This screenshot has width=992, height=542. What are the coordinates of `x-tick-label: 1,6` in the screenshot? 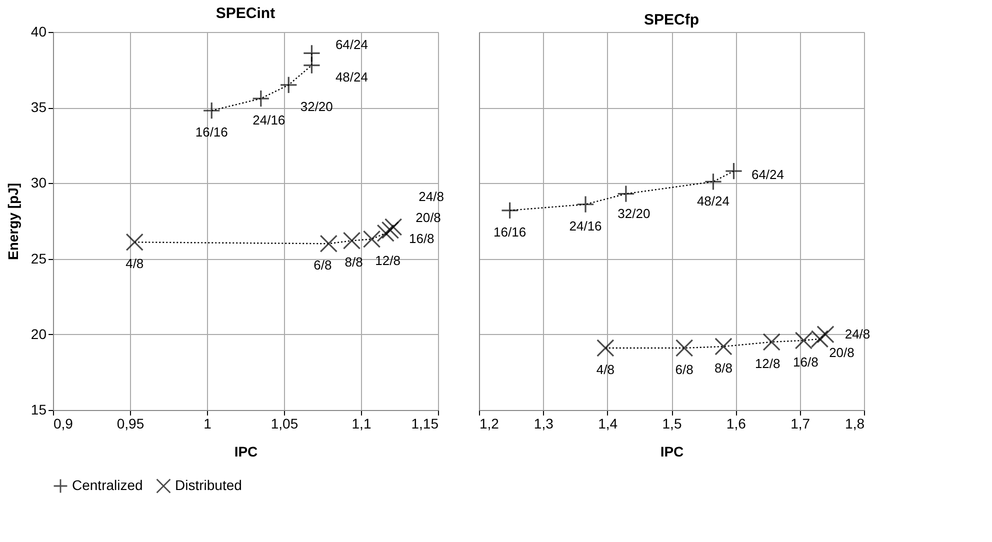 It's located at (736, 424).